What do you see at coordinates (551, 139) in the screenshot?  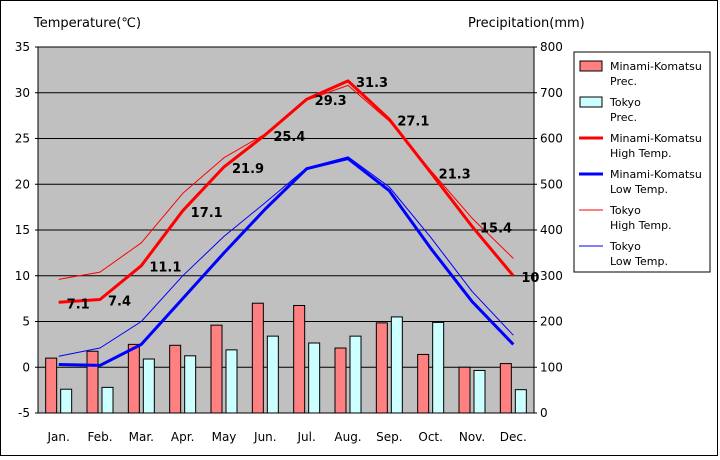 I see `right-tick-label: 600` at bounding box center [551, 139].